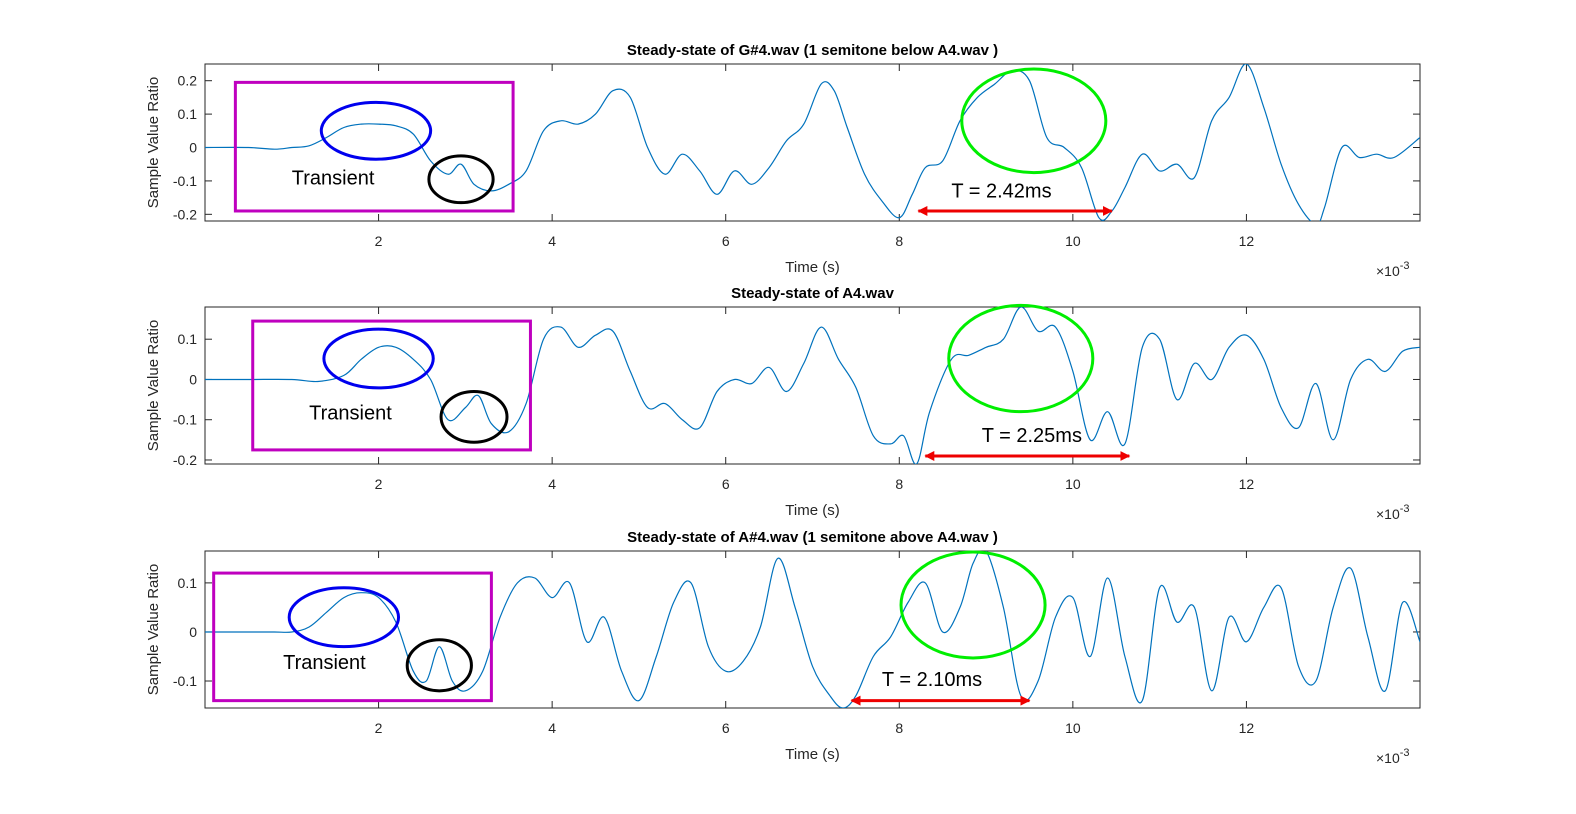 The image size is (1576, 814). Describe the element at coordinates (1032, 436) in the screenshot. I see `period-label: T = 2.25ms` at that location.